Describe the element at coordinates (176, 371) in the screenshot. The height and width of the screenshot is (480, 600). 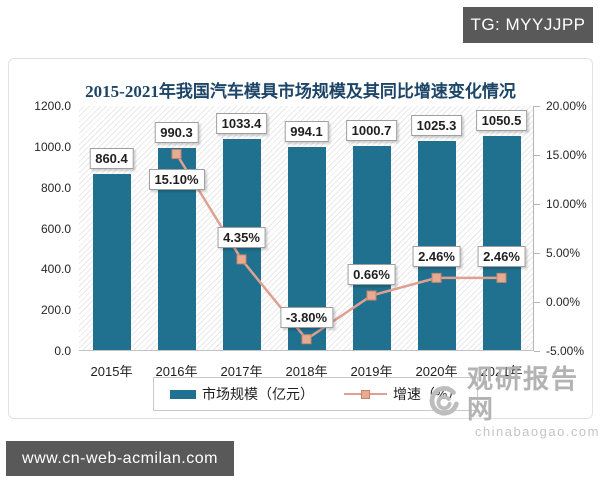
I see `x-axis-label: 2016年` at that location.